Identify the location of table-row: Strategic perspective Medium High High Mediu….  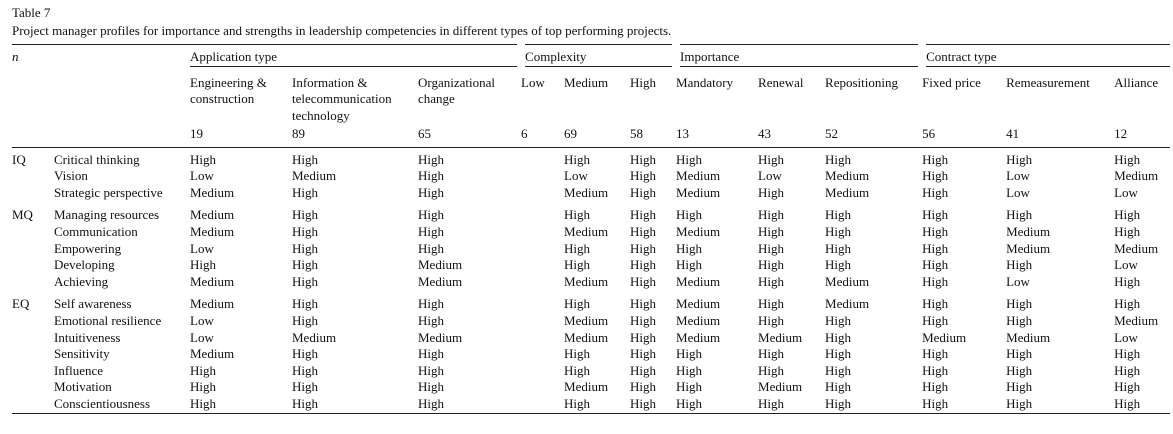
(591, 193).